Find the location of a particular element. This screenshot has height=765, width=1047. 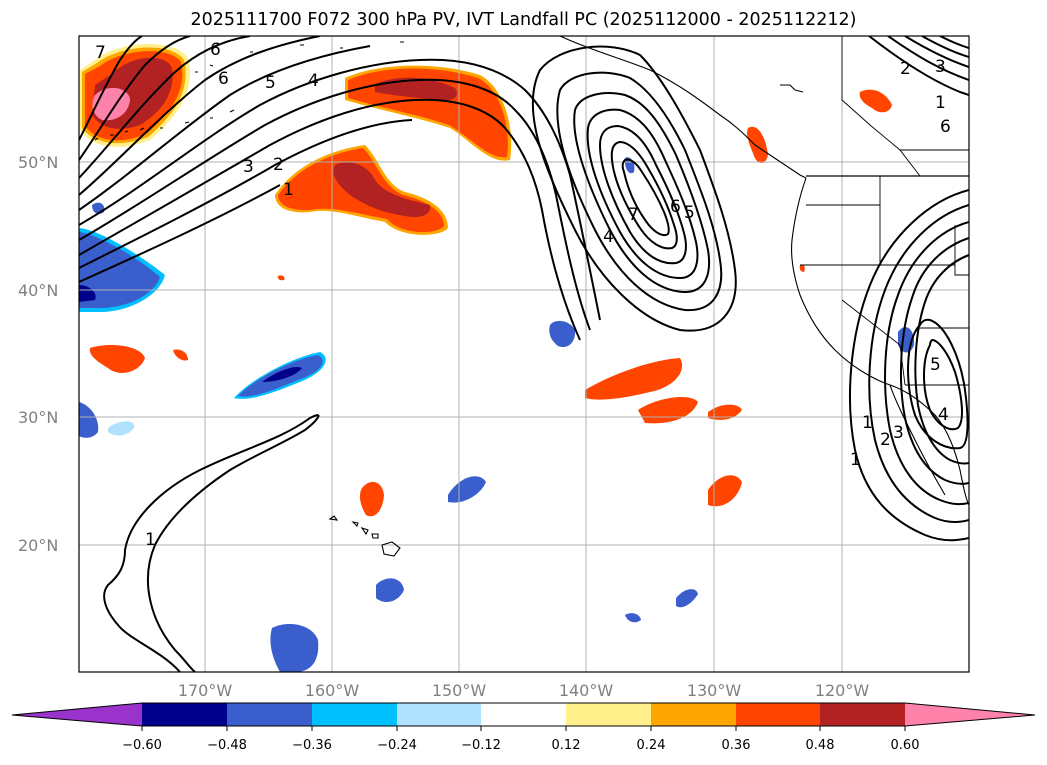

colorbar-tick: −0.12 is located at coordinates (481, 745).